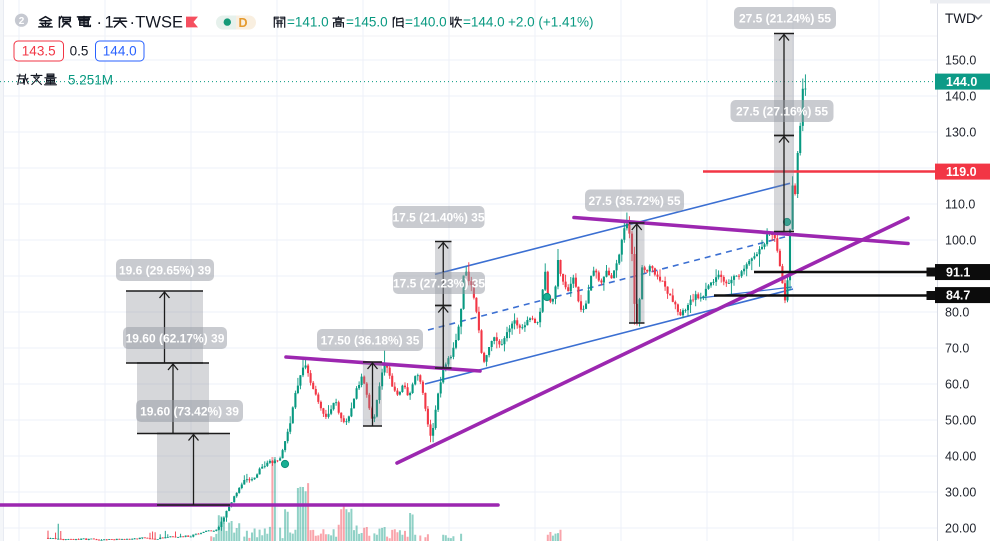  Describe the element at coordinates (960, 97) in the screenshot. I see `svg-text: 140.0` at that location.